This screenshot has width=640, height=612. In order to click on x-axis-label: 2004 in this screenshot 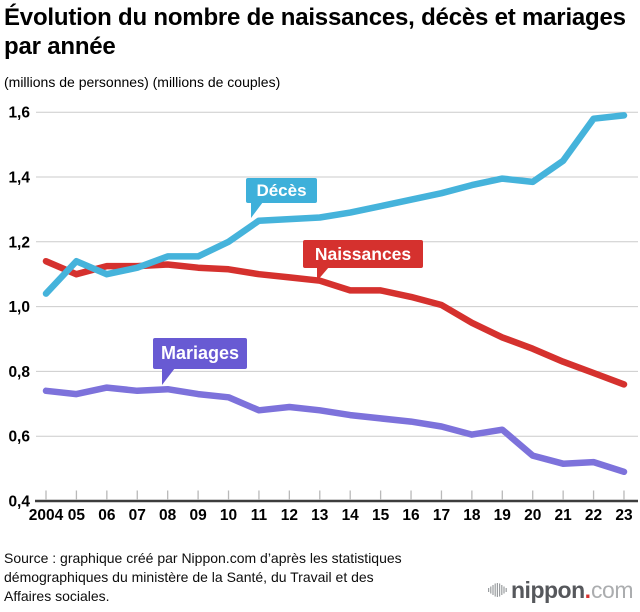, I will do `click(46, 515)`.